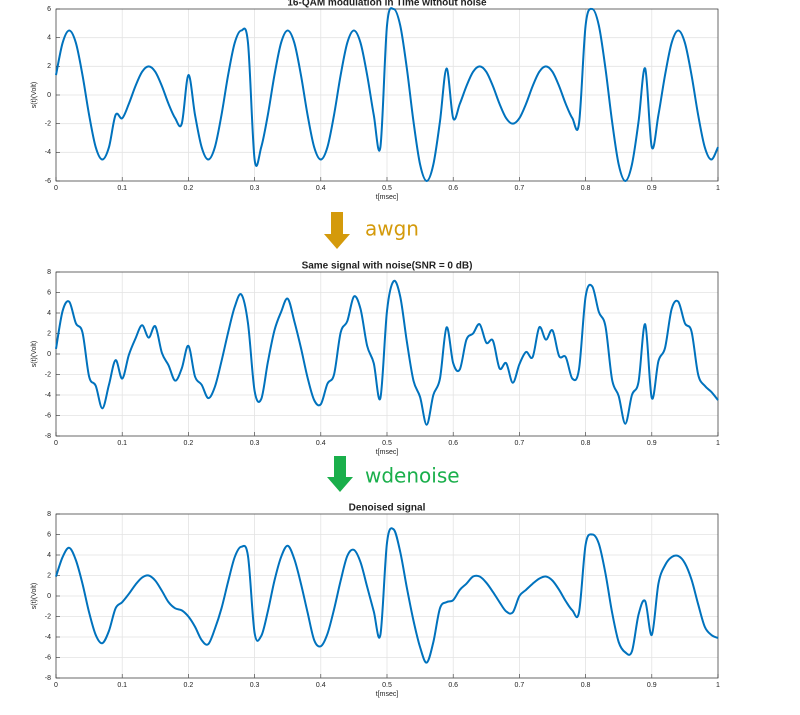 Image resolution: width=800 pixels, height=715 pixels. What do you see at coordinates (392, 229) in the screenshot?
I see `annotation: awgn` at bounding box center [392, 229].